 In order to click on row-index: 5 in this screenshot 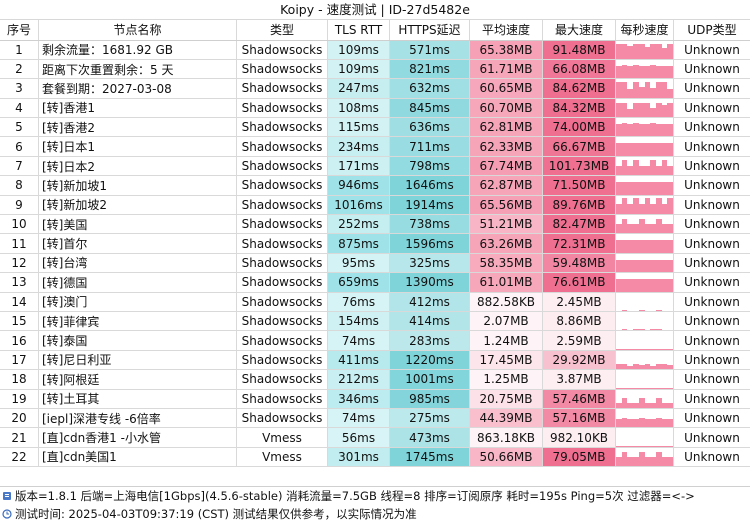, I will do `click(19, 127)`.